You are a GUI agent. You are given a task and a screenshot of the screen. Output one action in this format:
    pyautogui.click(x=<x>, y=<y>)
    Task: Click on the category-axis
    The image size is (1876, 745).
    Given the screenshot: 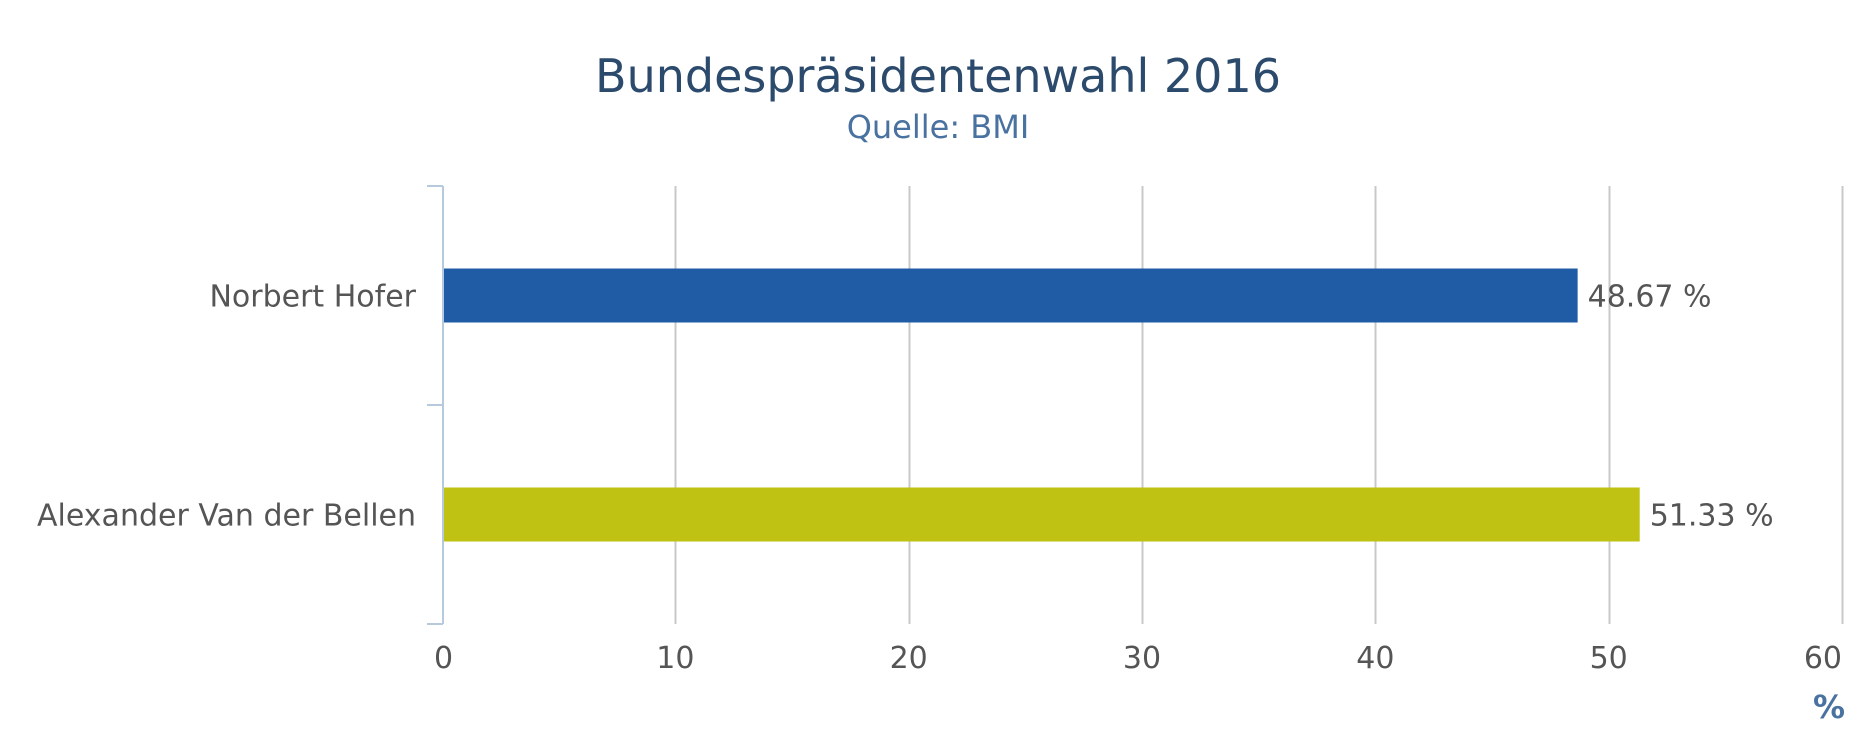 What is the action you would take?
    pyautogui.click(x=435, y=405)
    